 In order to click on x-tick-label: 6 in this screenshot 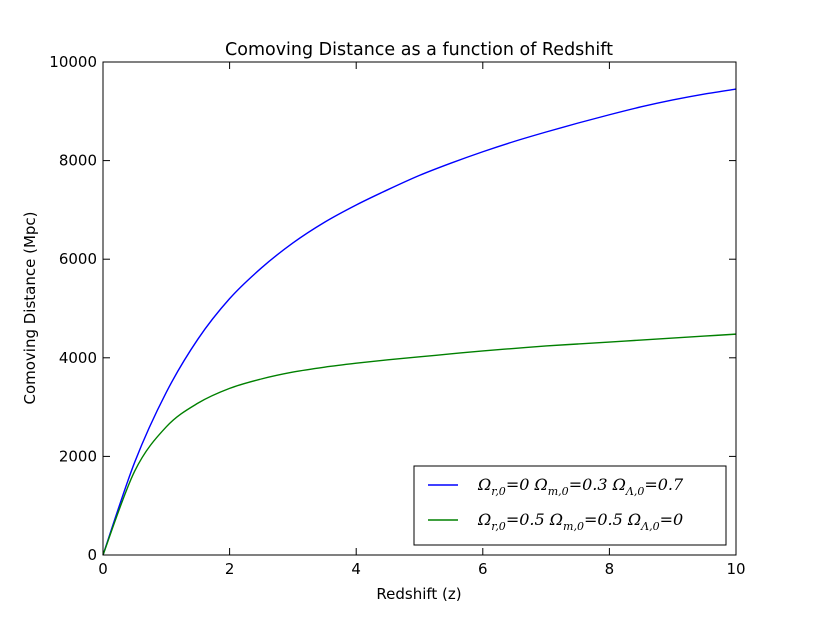, I will do `click(483, 569)`.